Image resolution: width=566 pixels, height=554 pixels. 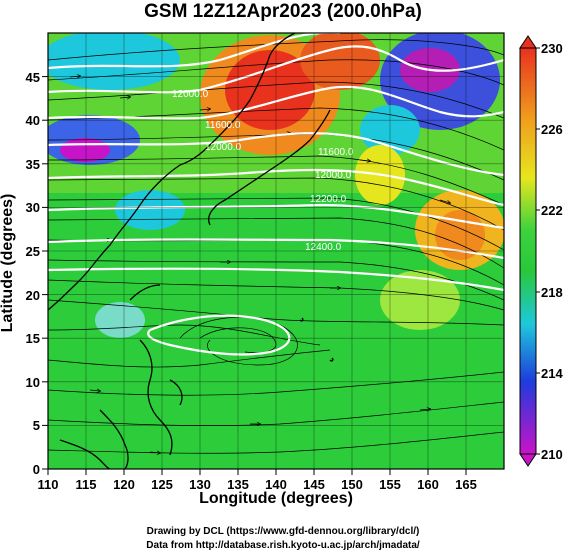 What do you see at coordinates (352, 484) in the screenshot?
I see `x-tick-label: 150` at bounding box center [352, 484].